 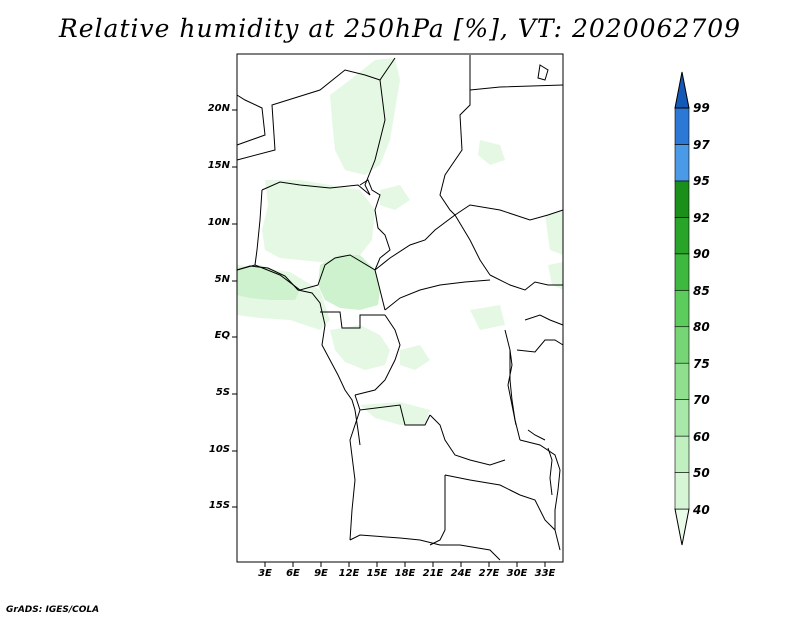 What do you see at coordinates (321, 573) in the screenshot?
I see `lon-label-9e: 9E` at bounding box center [321, 573].